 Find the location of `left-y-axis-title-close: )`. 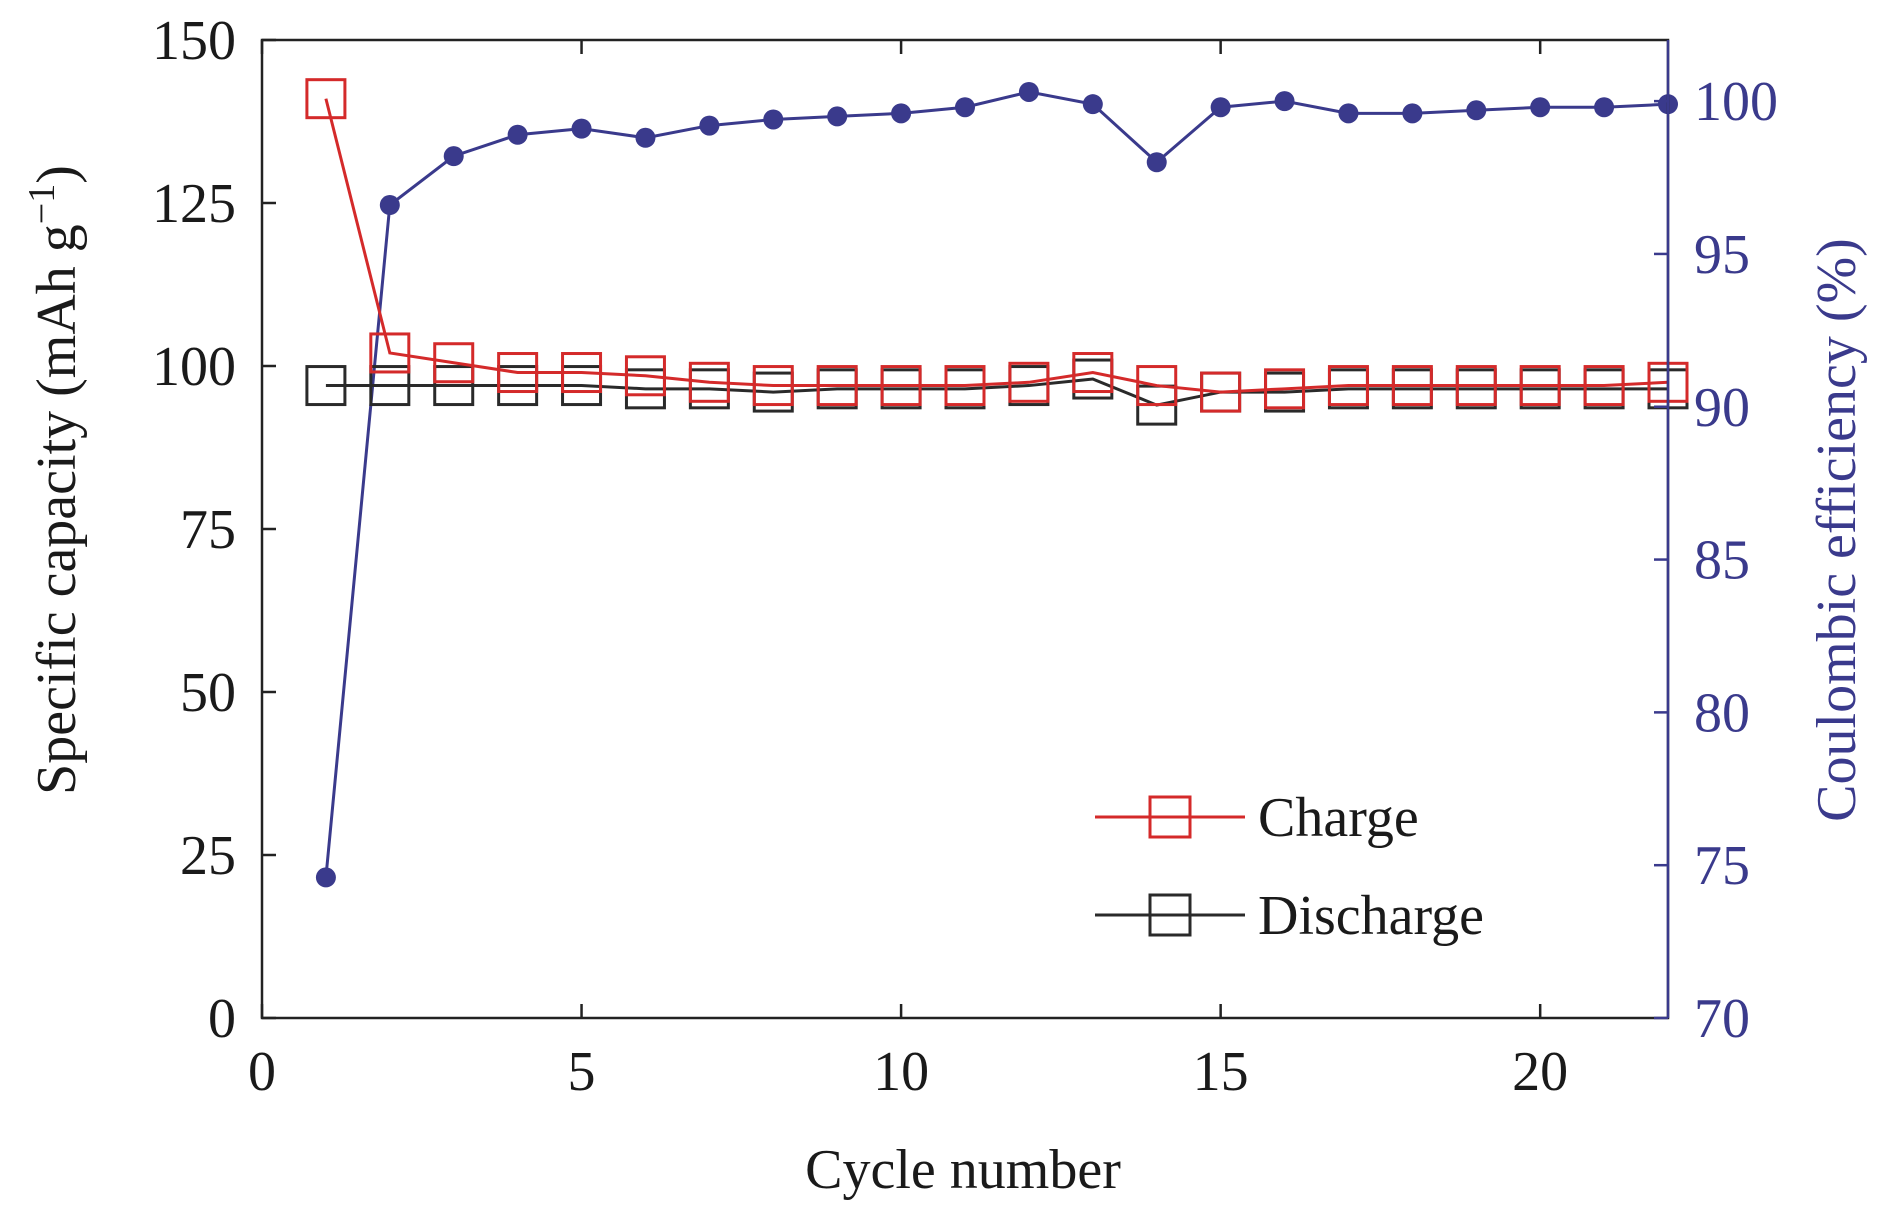

left-y-axis-title-close: ) is located at coordinates (57, 174).